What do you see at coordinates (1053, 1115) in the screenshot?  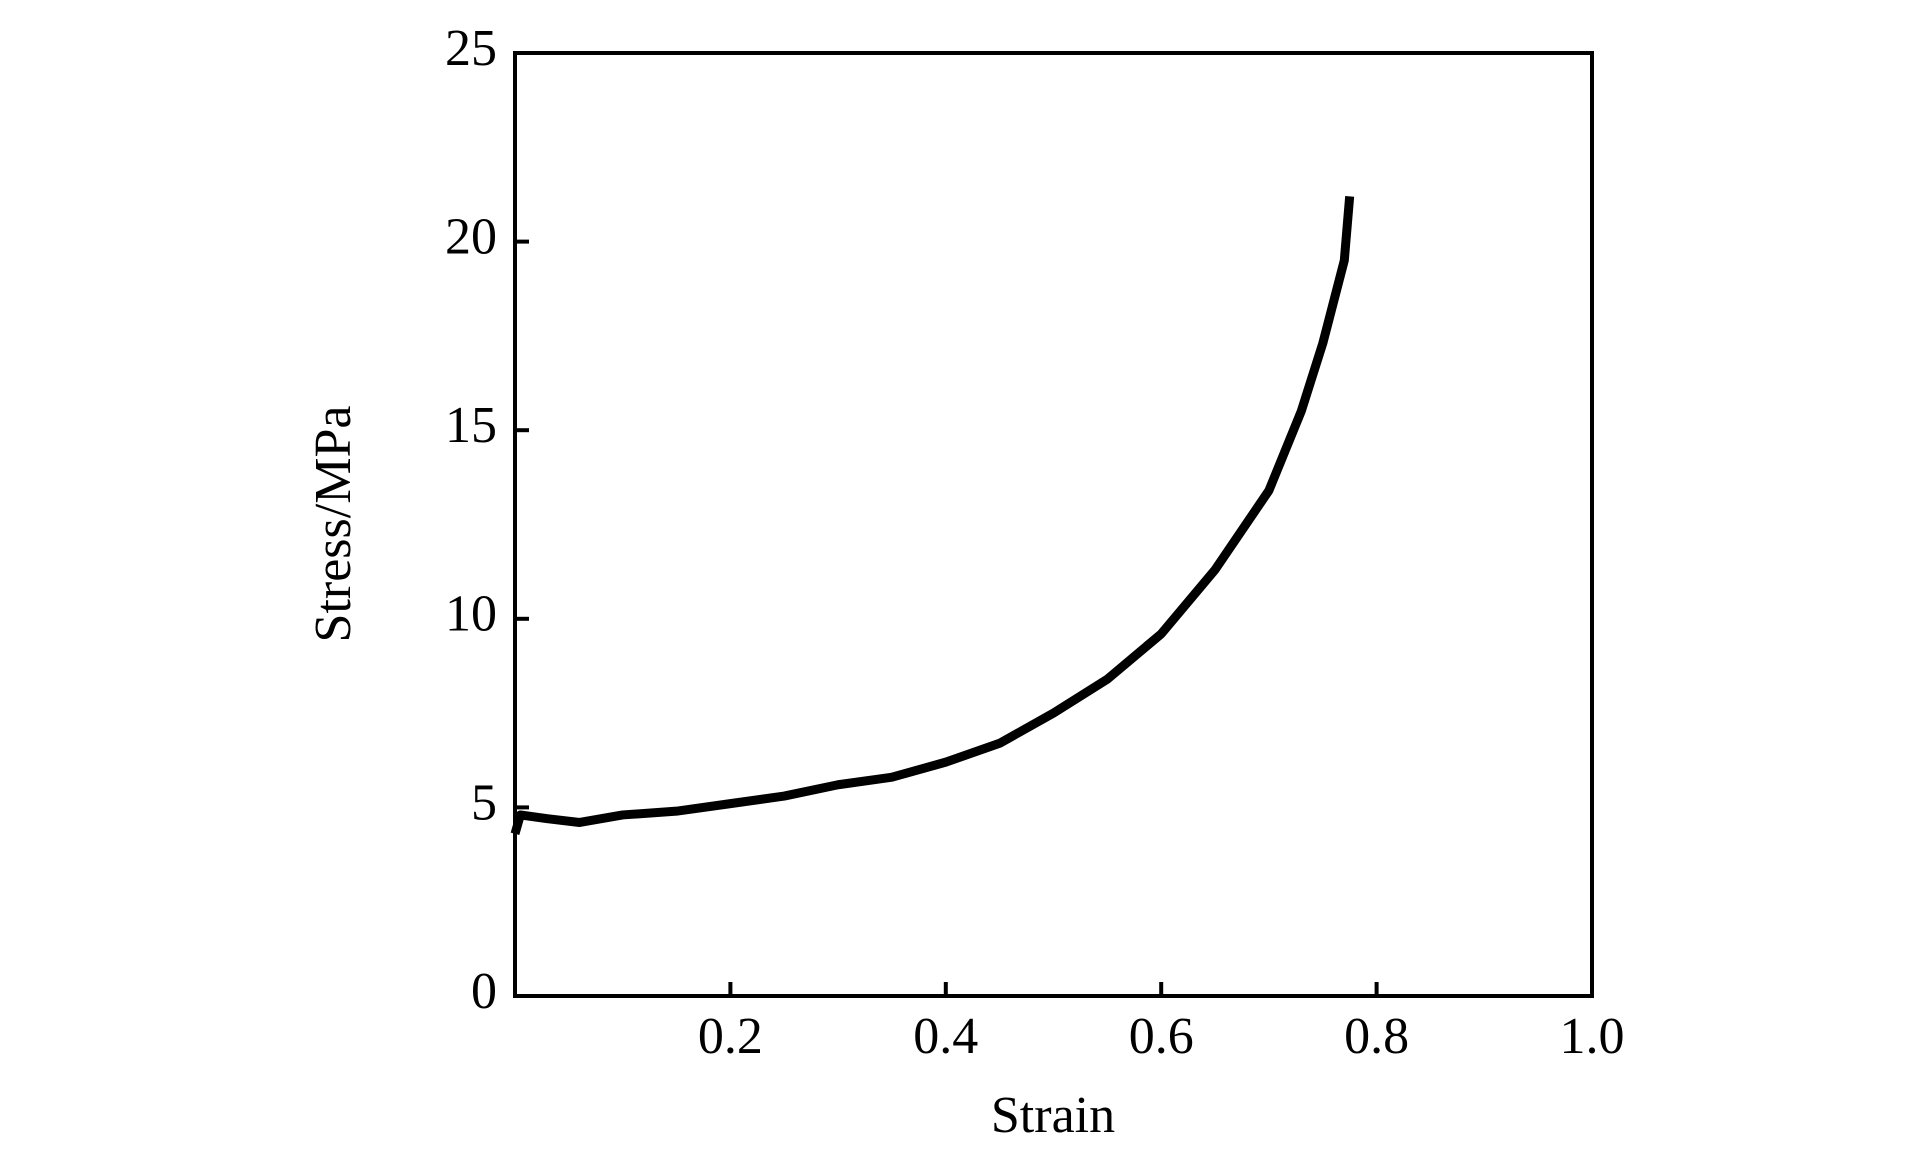 I see `x-axis-label: Strain` at bounding box center [1053, 1115].